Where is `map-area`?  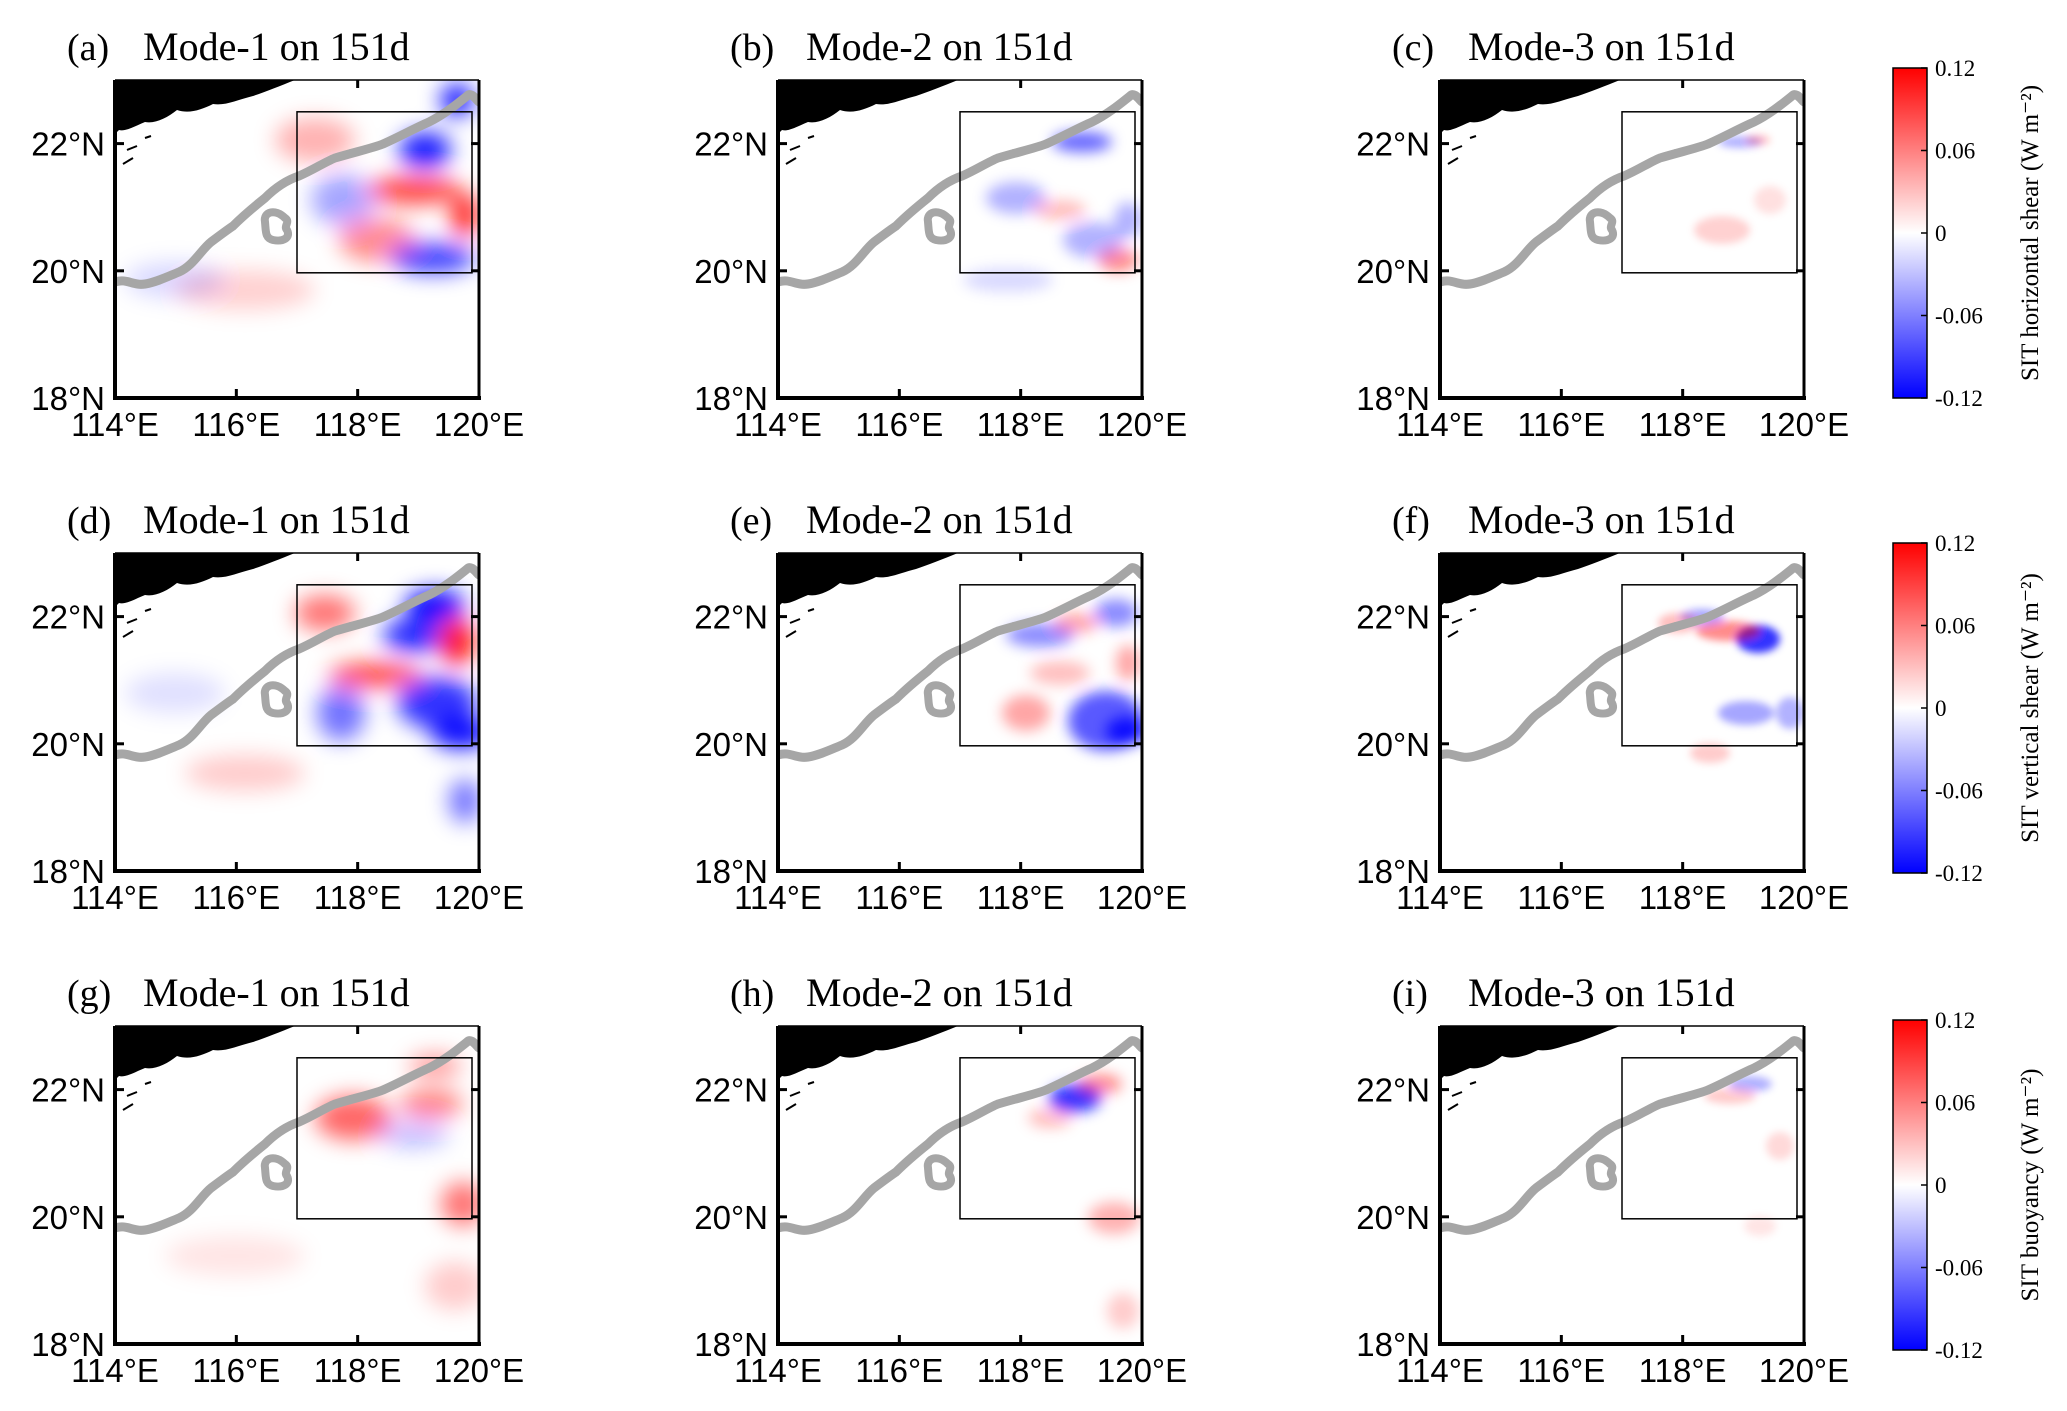
map-area is located at coordinates (297, 1185).